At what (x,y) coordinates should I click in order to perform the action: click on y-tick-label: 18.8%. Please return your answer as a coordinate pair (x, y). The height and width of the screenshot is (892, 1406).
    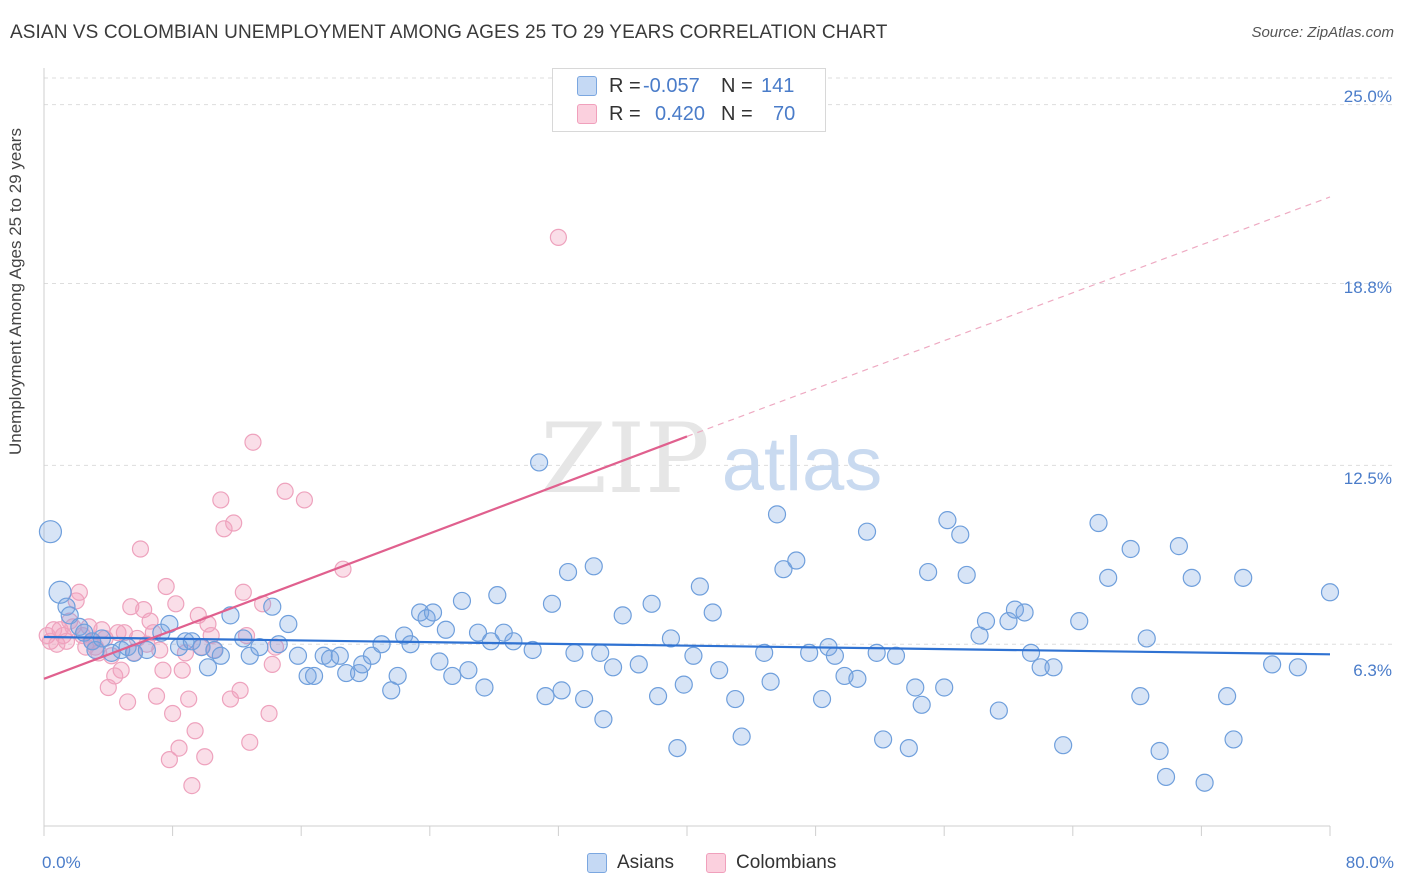
    Looking at the image, I should click on (1367, 287).